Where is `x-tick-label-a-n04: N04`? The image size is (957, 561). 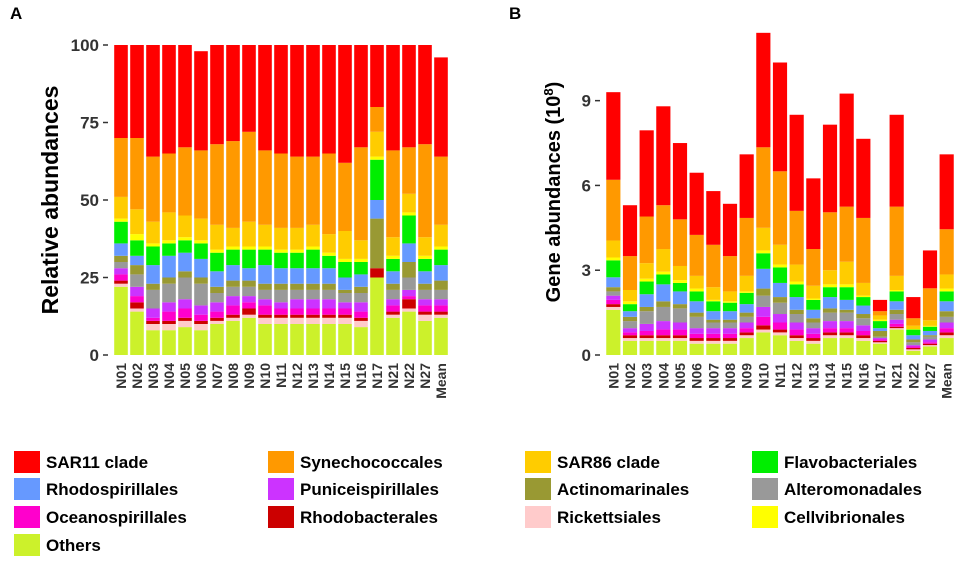
x-tick-label-a-n04: N04 is located at coordinates (169, 376).